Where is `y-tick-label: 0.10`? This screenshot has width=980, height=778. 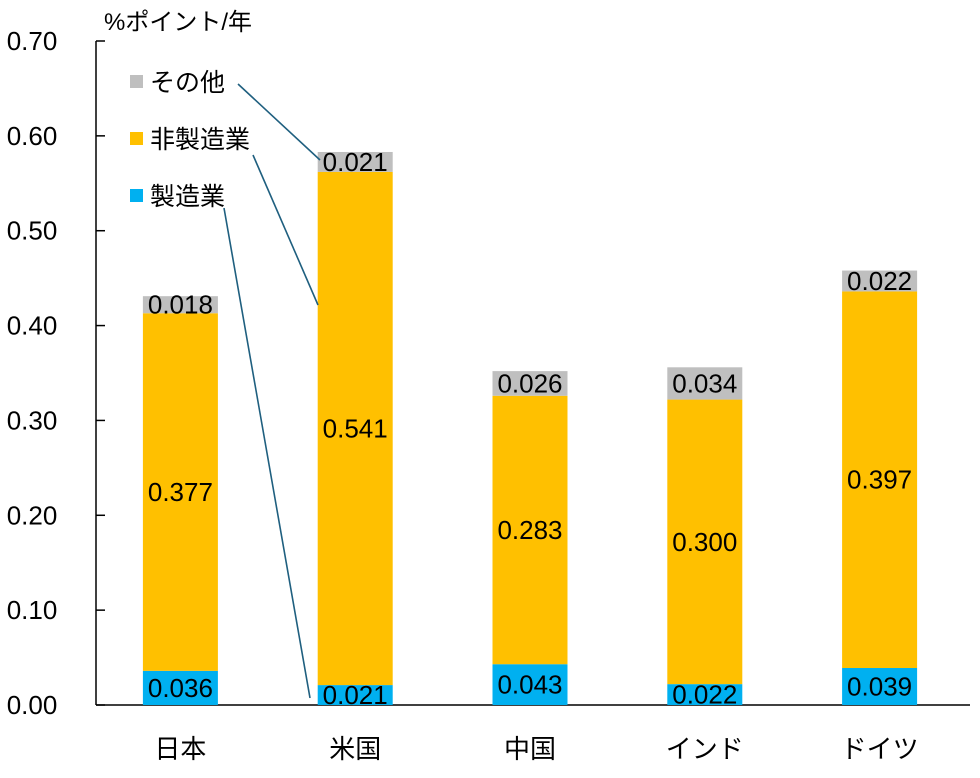
y-tick-label: 0.10 is located at coordinates (32, 610).